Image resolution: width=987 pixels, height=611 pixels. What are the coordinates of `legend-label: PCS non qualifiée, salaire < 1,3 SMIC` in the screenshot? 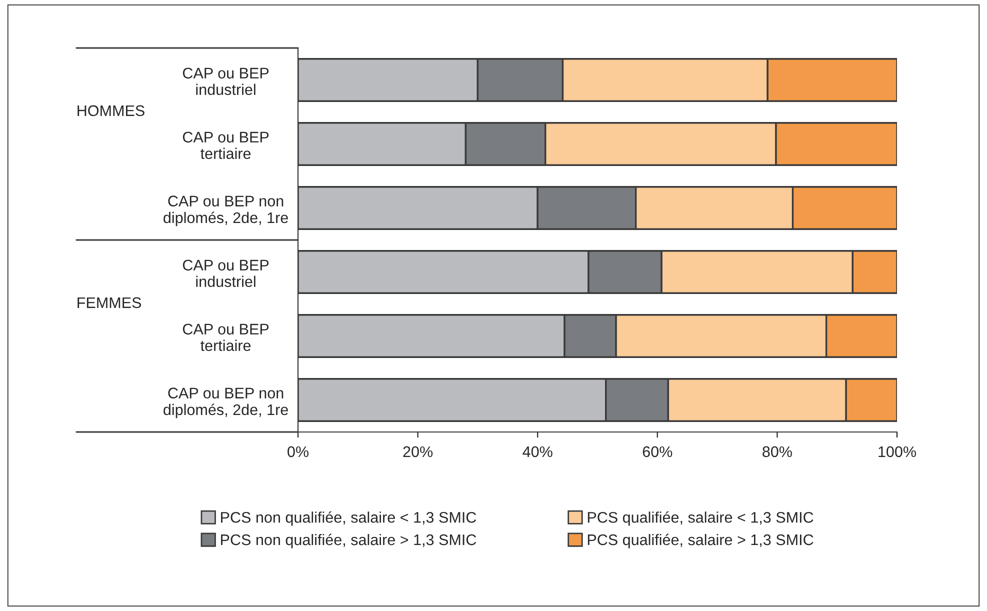 It's located at (348, 518).